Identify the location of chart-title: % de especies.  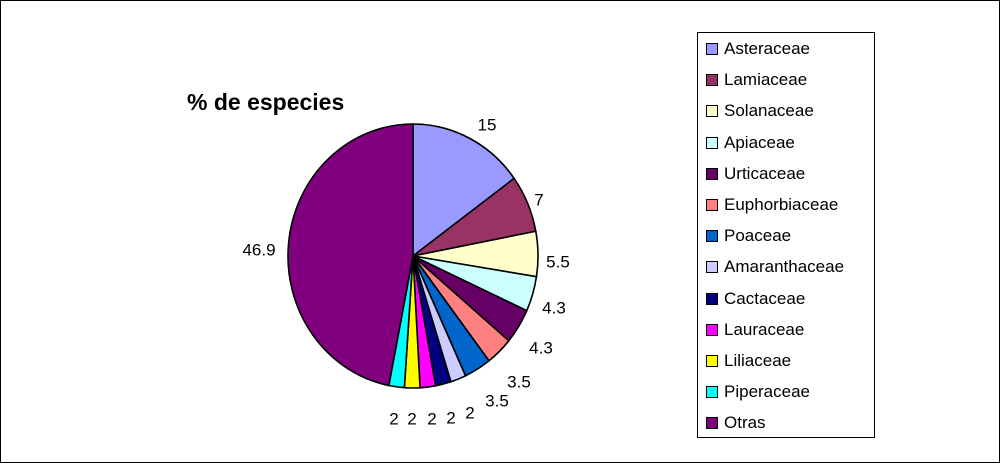
(266, 102).